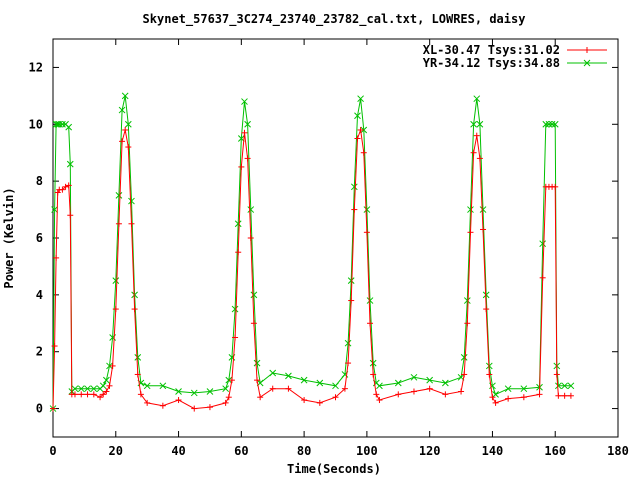 The height and width of the screenshot is (480, 640). I want to click on y-tick-label: 10, so click(36, 124).